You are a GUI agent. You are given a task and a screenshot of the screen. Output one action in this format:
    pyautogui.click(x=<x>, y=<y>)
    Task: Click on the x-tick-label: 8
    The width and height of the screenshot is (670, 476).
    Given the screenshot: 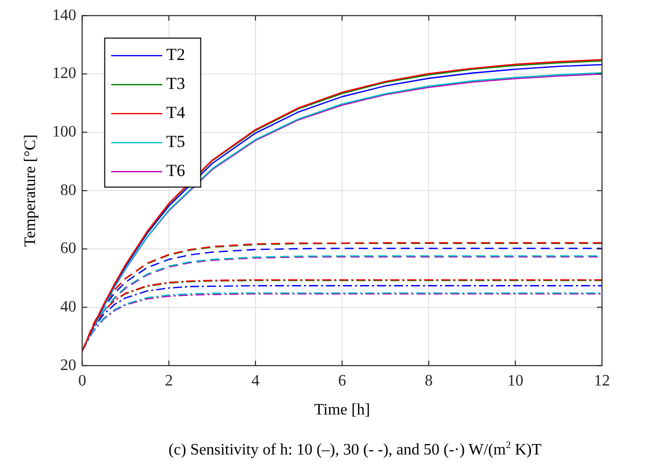 What is the action you would take?
    pyautogui.click(x=428, y=381)
    